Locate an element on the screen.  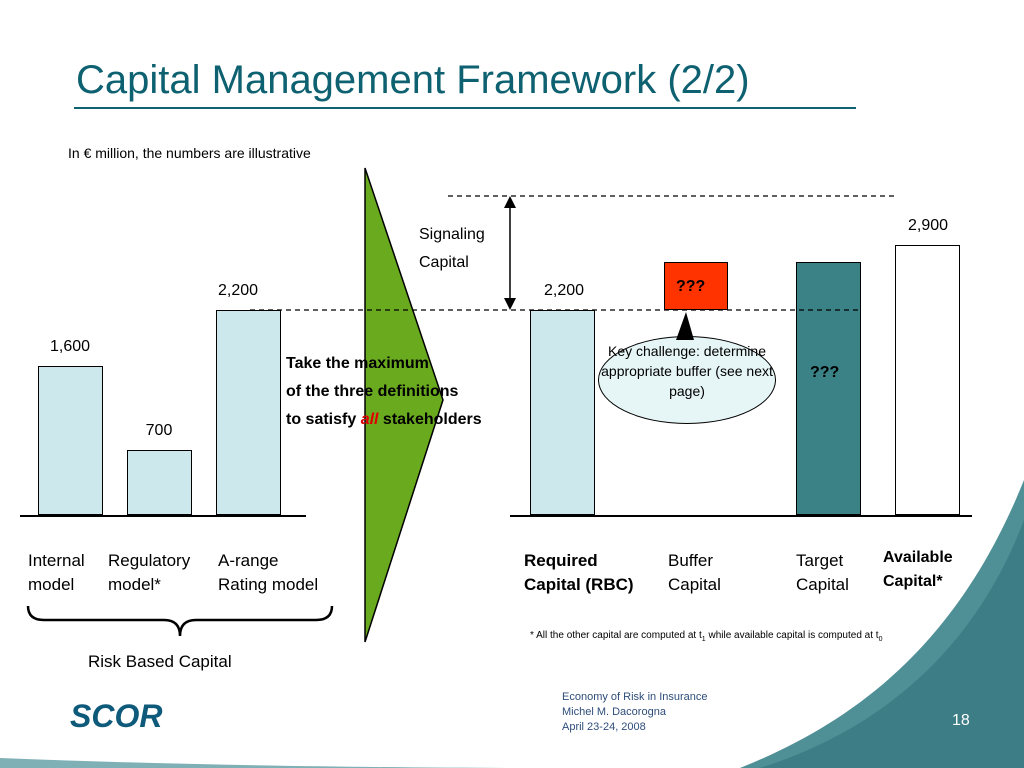
arrow-text-line3-post: stakeholders is located at coordinates (430, 419).